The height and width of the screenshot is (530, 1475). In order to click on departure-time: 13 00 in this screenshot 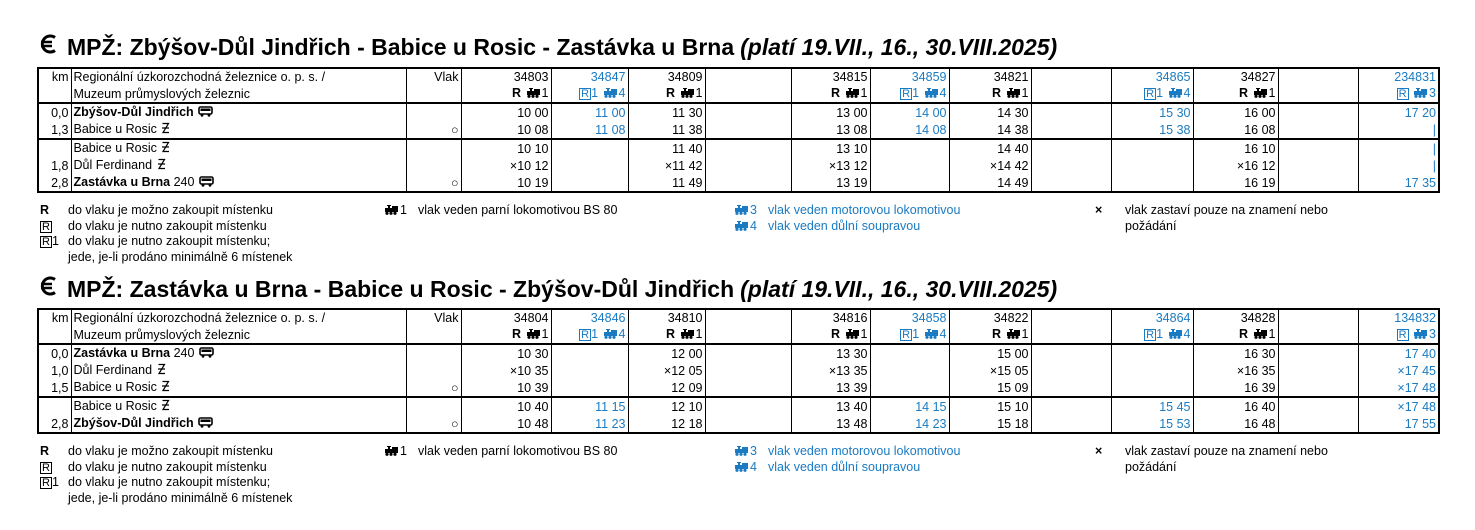, I will do `click(830, 112)`.